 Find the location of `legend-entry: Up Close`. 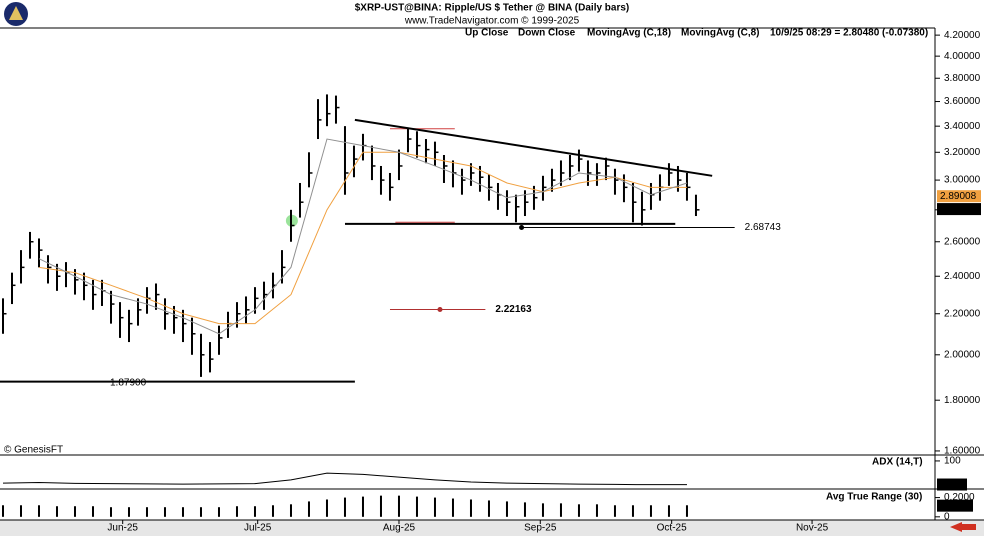

legend-entry: Up Close is located at coordinates (487, 33).